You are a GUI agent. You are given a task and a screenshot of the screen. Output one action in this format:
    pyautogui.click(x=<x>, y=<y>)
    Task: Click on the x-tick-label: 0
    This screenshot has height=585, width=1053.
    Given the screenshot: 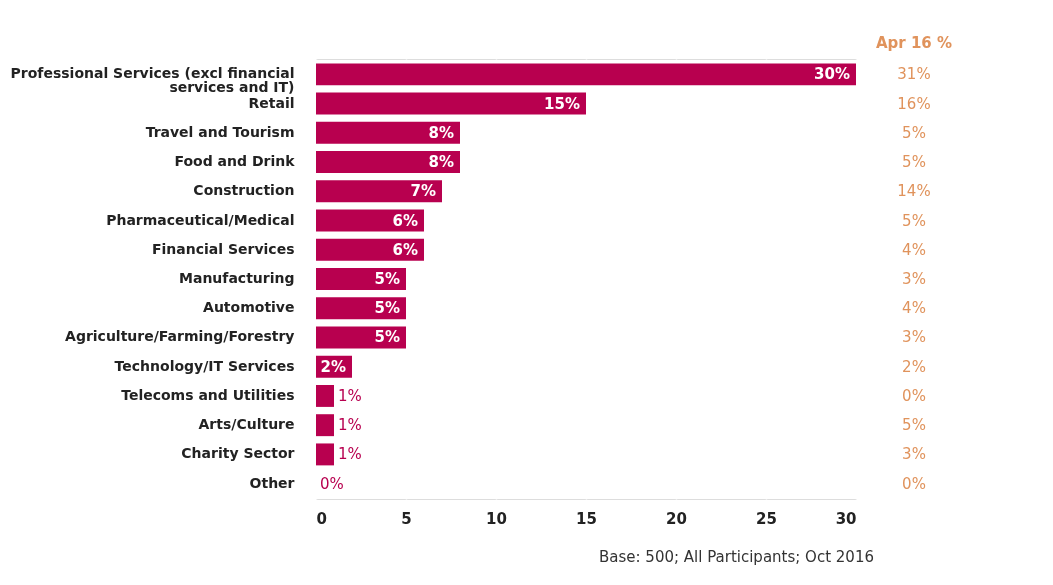 What is the action you would take?
    pyautogui.click(x=321, y=518)
    